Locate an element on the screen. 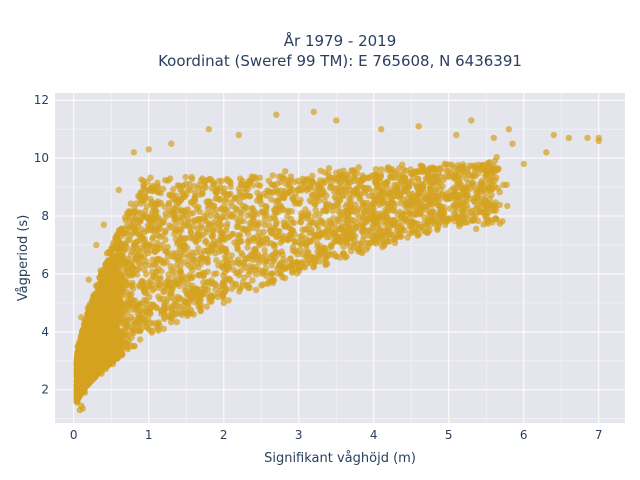  x-axis-title: Signifikant våghöjd (m) is located at coordinates (340, 458).